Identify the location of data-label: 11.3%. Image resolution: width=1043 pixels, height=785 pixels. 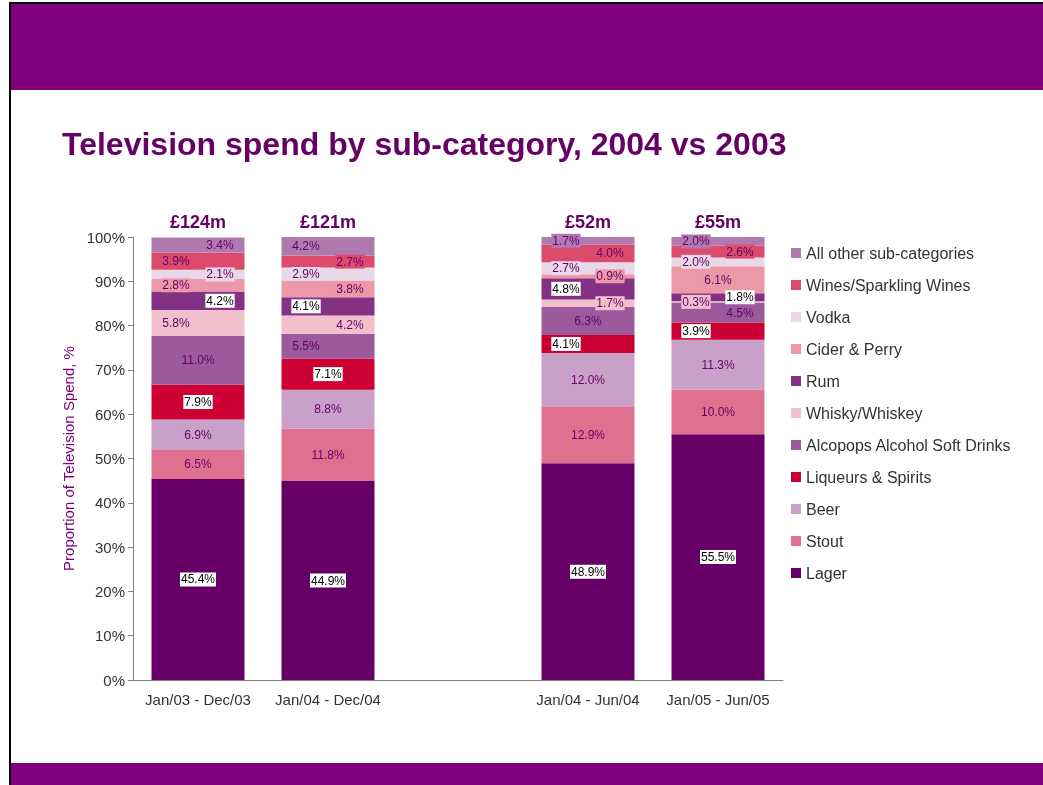
(718, 364).